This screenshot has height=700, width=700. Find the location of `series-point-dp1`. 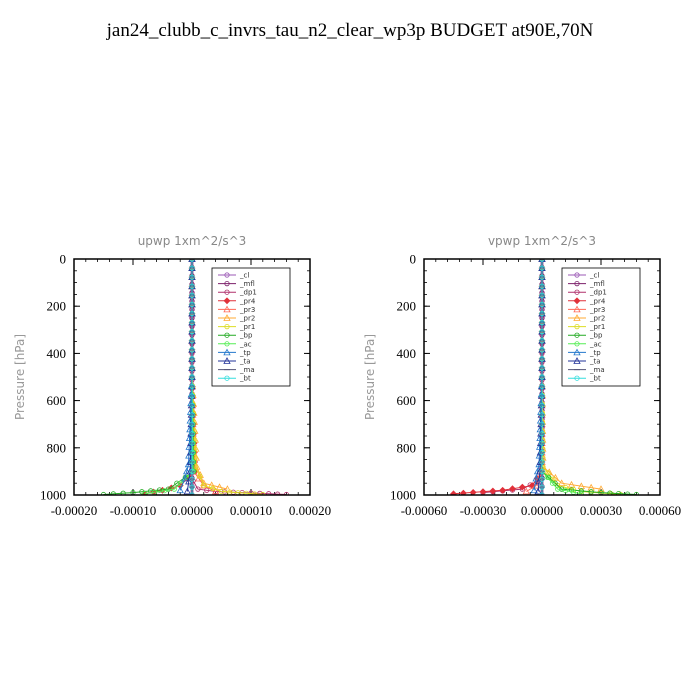

series-point-dp1 is located at coordinates (193, 481).